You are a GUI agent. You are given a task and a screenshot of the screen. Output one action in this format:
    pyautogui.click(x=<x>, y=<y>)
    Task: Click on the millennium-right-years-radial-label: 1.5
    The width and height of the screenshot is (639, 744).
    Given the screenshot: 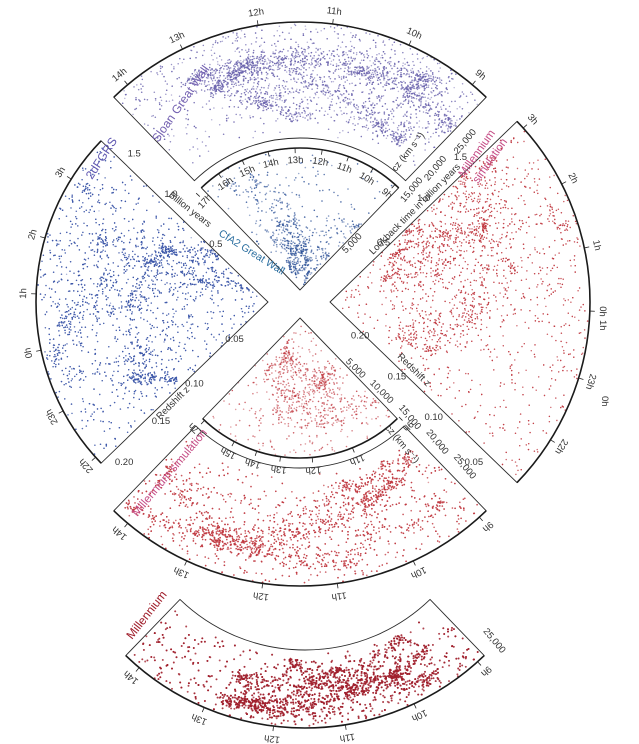 What is the action you would take?
    pyautogui.click(x=460, y=157)
    